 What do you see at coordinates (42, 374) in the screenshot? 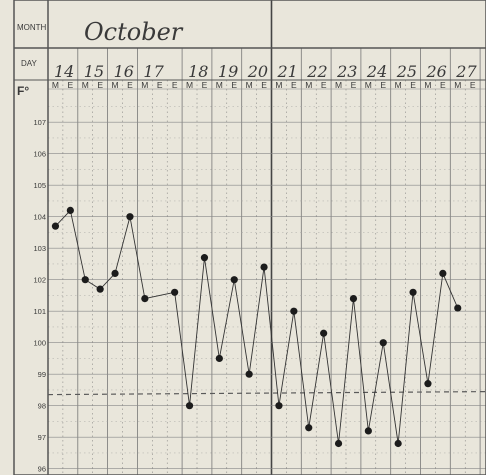
I see `y-tick-label: 99` at bounding box center [42, 374].